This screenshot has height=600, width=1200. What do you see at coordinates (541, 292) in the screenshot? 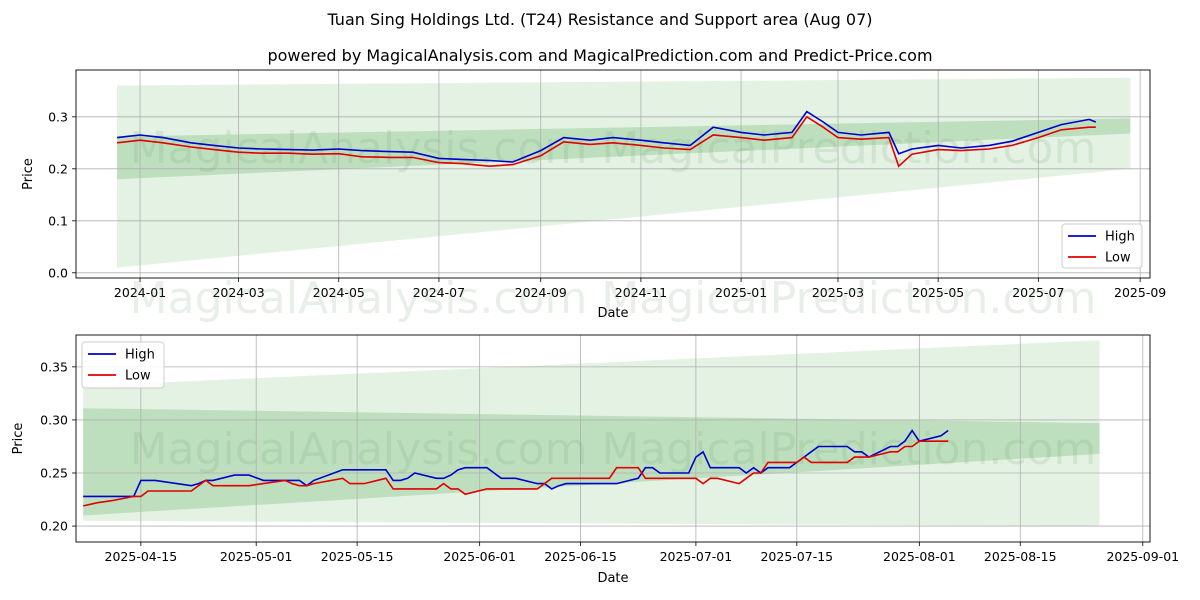
I see `x-tick-label: 2024-09` at bounding box center [541, 292].